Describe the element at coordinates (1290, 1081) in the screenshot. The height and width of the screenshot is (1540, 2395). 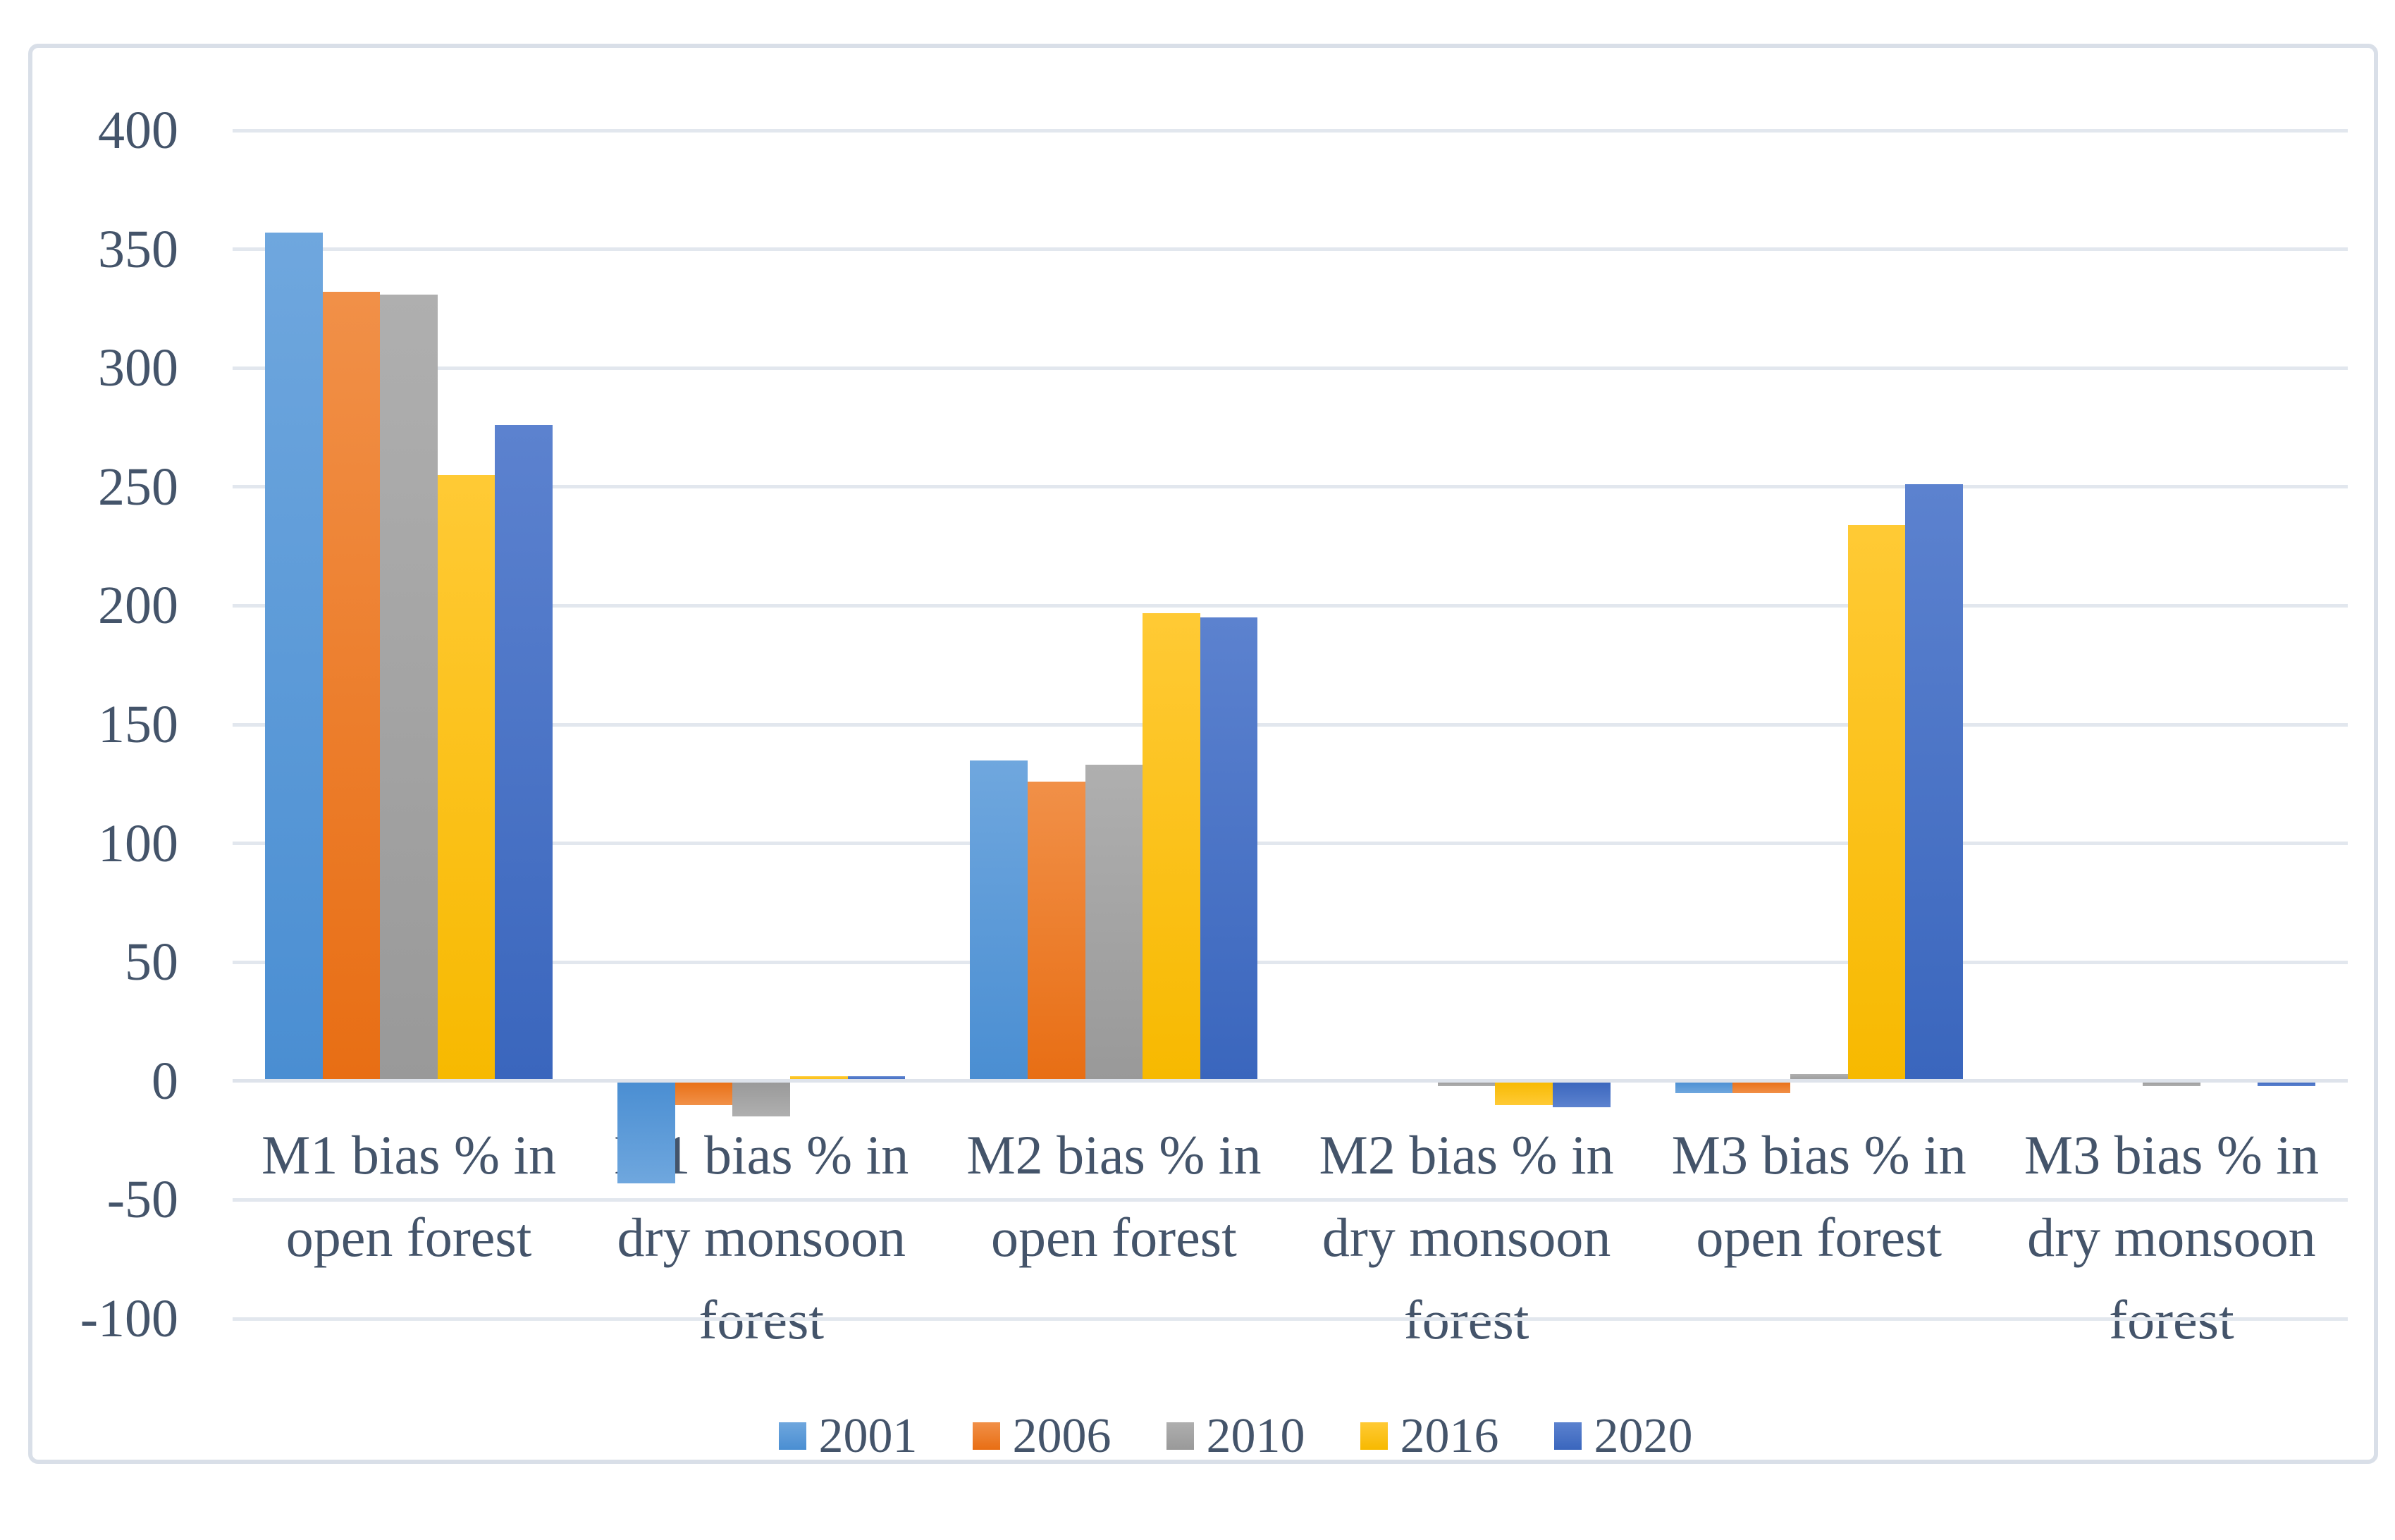
I see `x-axis-zero-line` at that location.